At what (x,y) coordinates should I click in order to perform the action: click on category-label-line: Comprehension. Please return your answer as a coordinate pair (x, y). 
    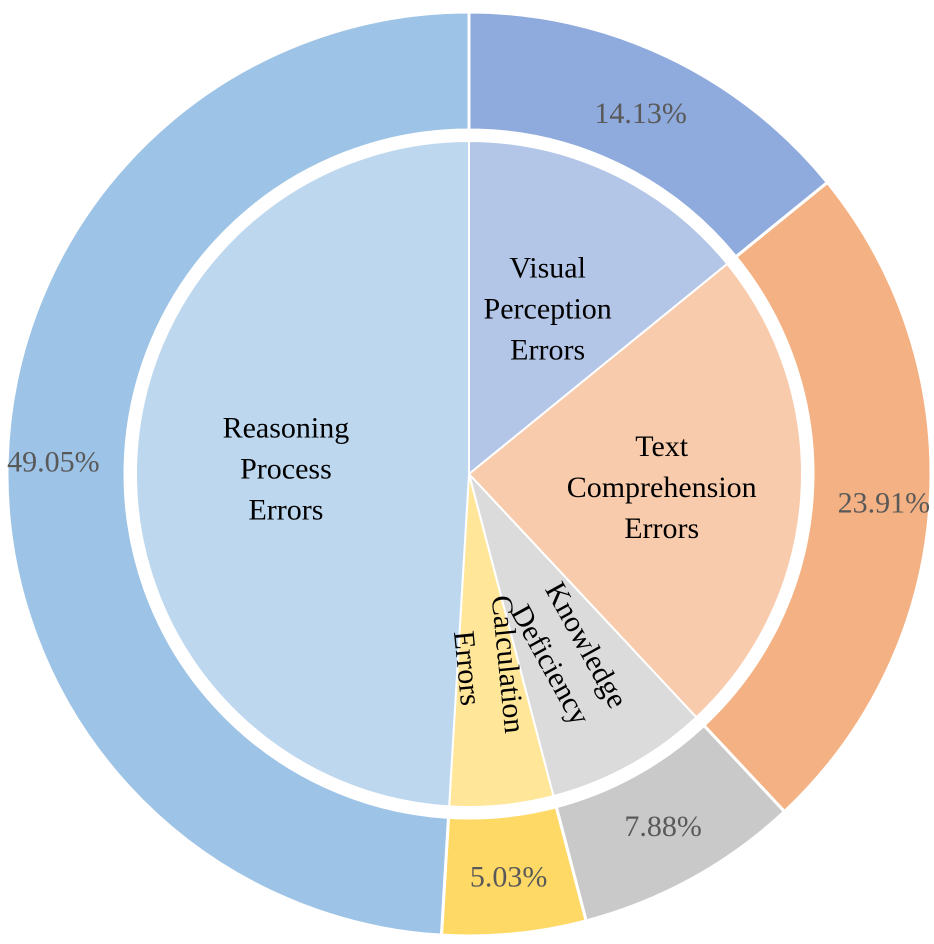
    Looking at the image, I should click on (662, 487).